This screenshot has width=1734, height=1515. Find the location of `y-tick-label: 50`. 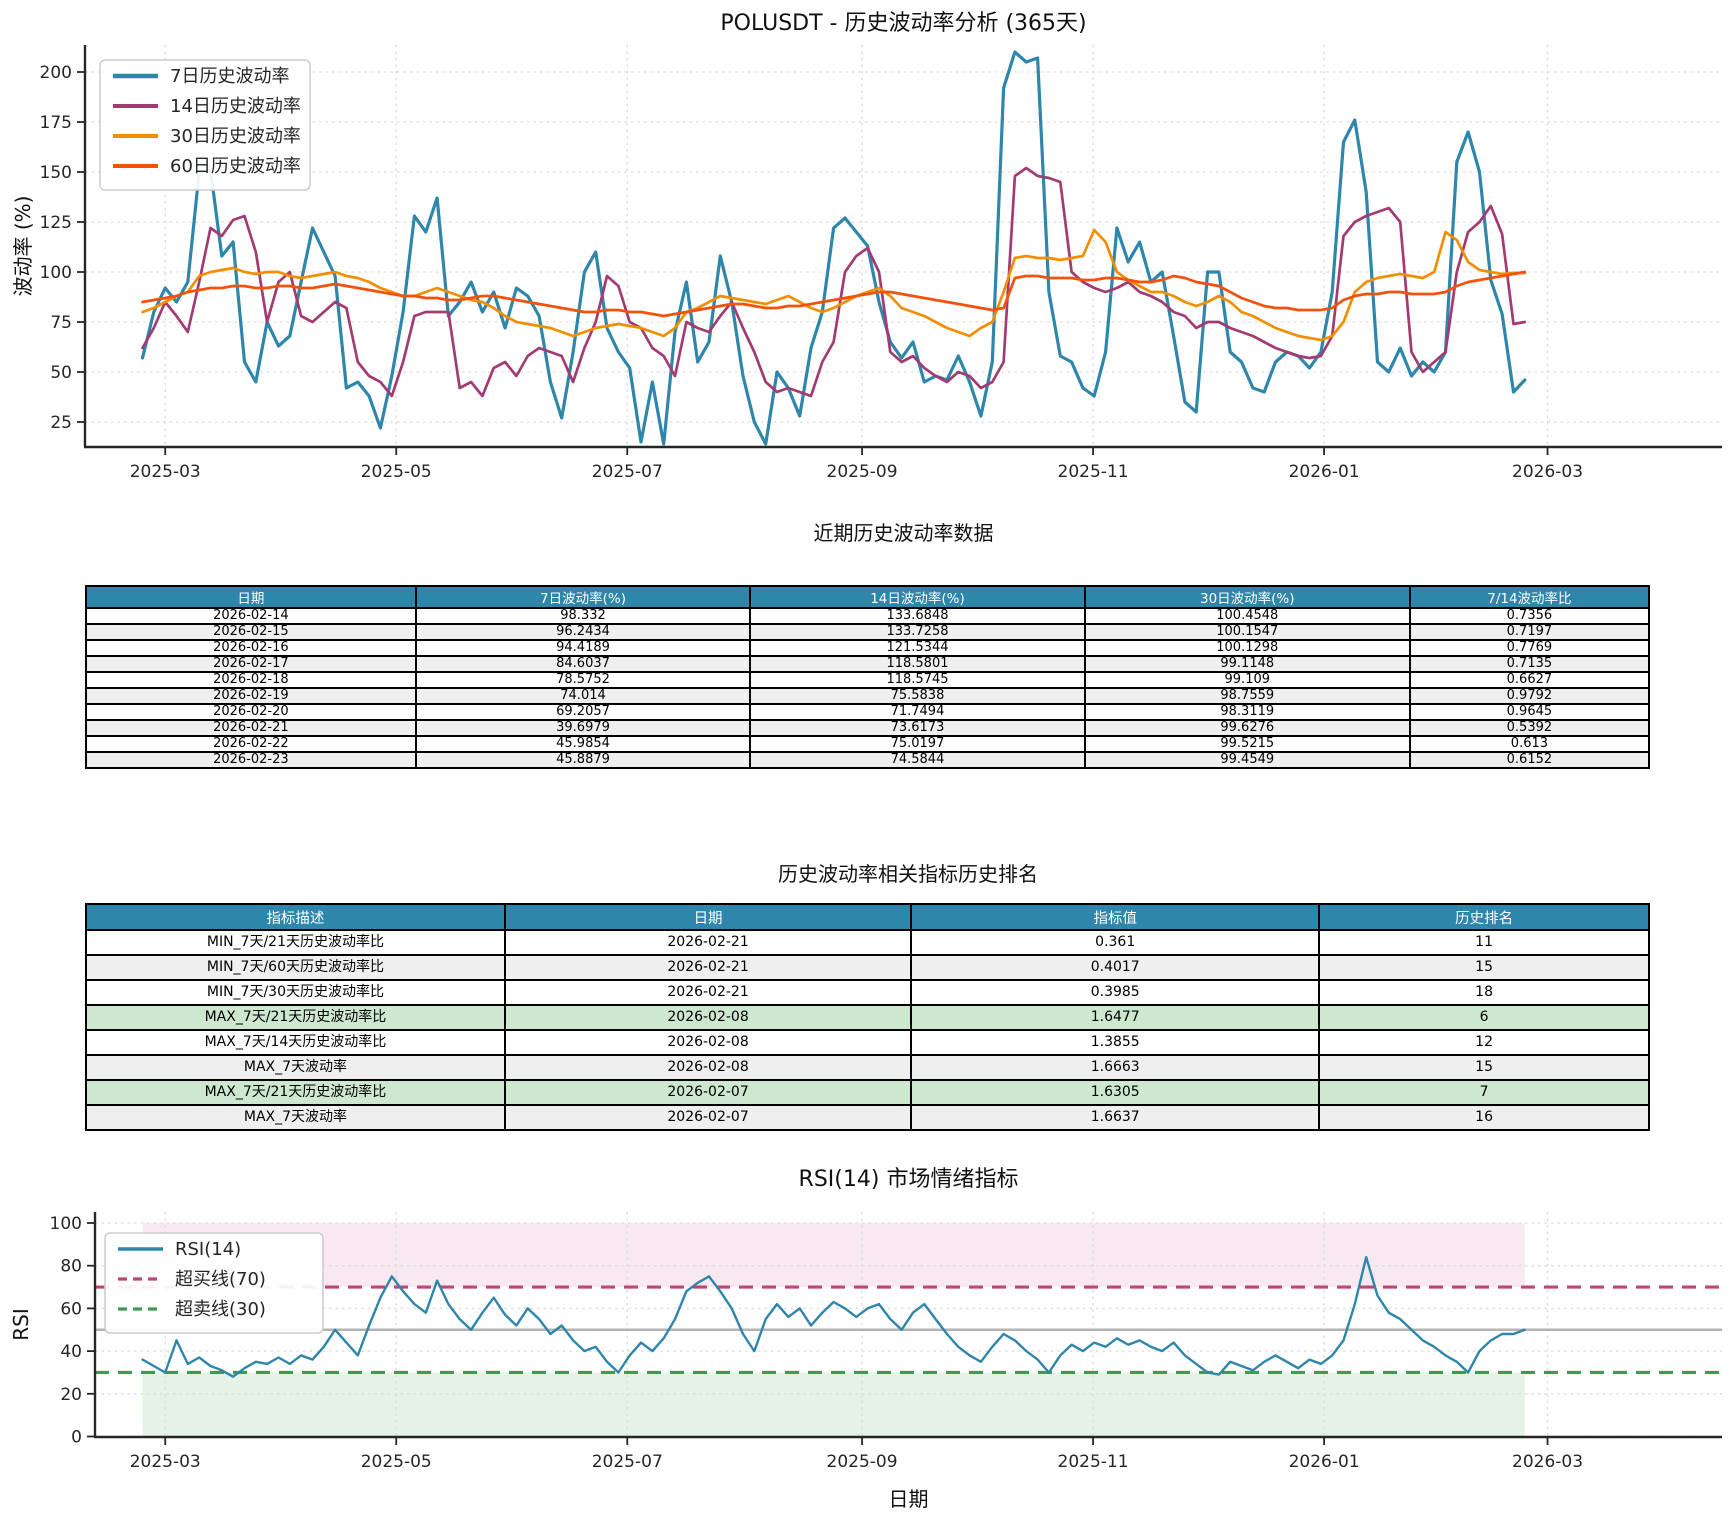

y-tick-label: 50 is located at coordinates (61, 373).